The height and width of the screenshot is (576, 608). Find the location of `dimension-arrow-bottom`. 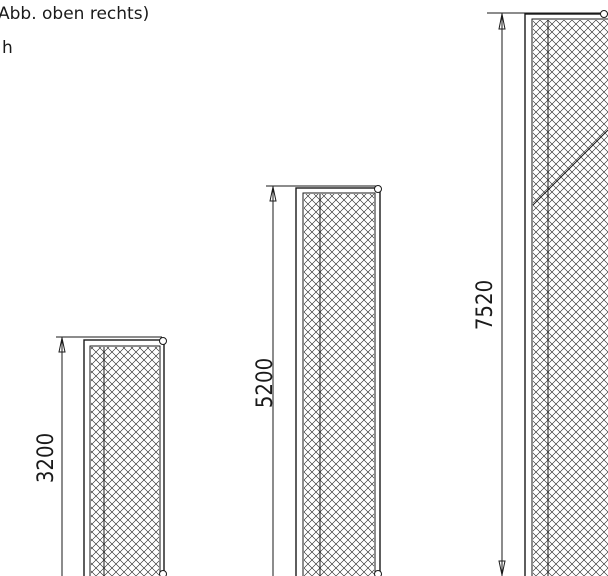

dimension-arrow-bottom is located at coordinates (502, 568).